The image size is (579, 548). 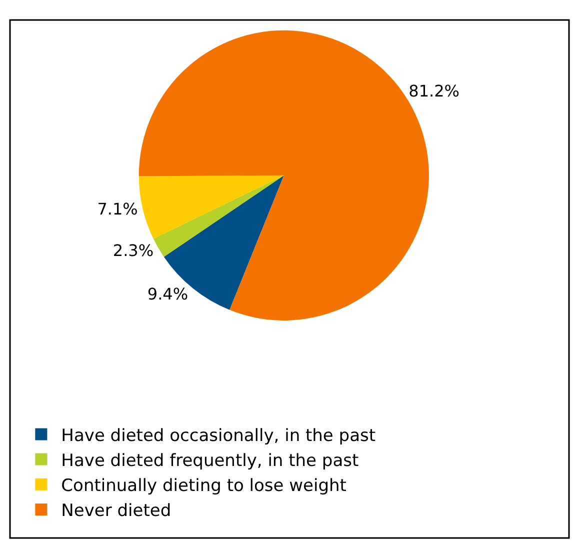 What do you see at coordinates (116, 511) in the screenshot?
I see `legend-label: Never dieted` at bounding box center [116, 511].